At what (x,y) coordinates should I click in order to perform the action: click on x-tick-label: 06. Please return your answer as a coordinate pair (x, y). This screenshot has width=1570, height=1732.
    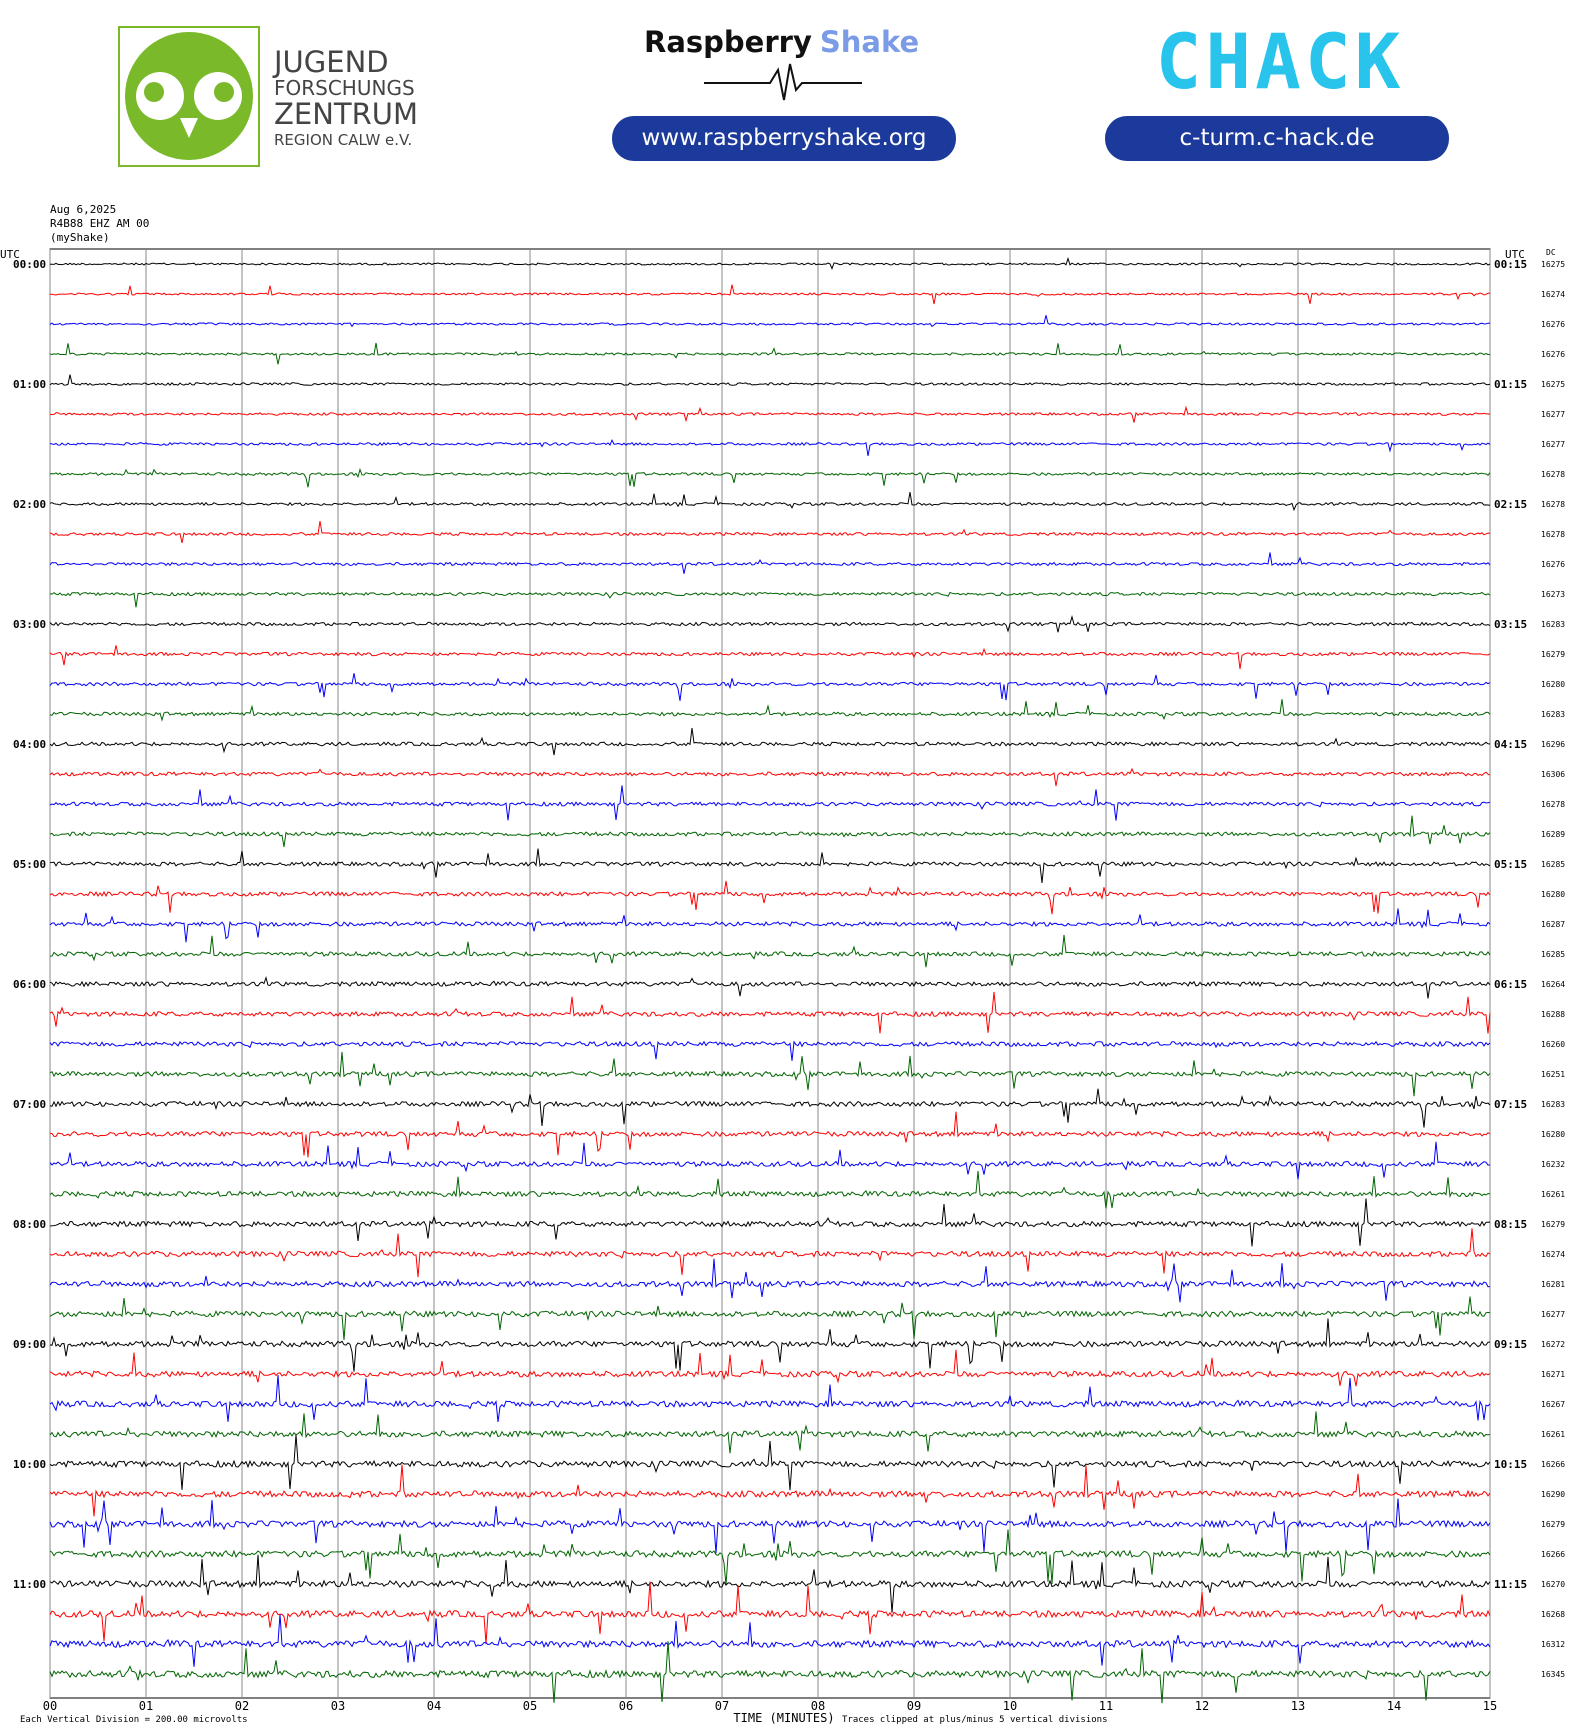
    Looking at the image, I should click on (626, 1706).